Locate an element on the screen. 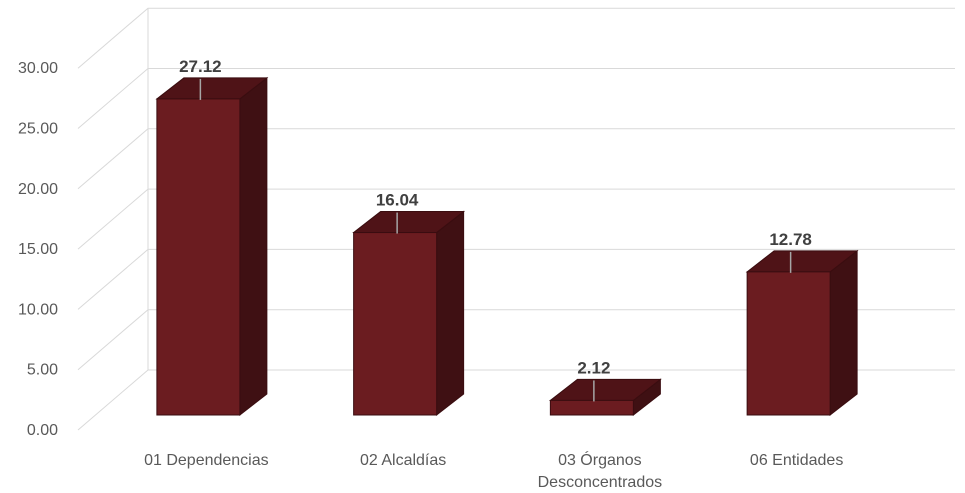 The width and height of the screenshot is (965, 493). x-category-label: 02 Alcaldías is located at coordinates (403, 460).